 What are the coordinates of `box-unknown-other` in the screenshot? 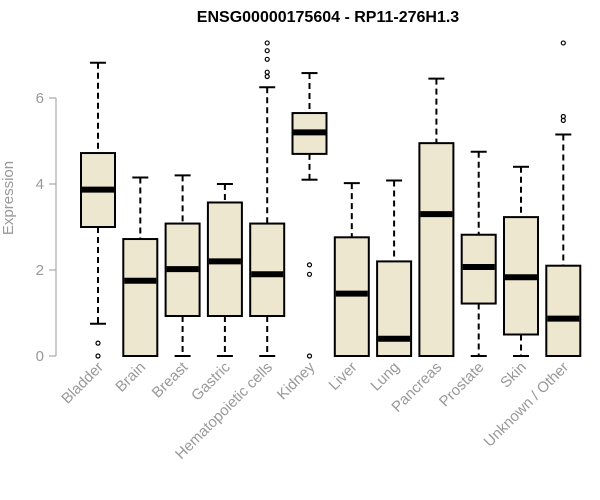 It's located at (563, 199).